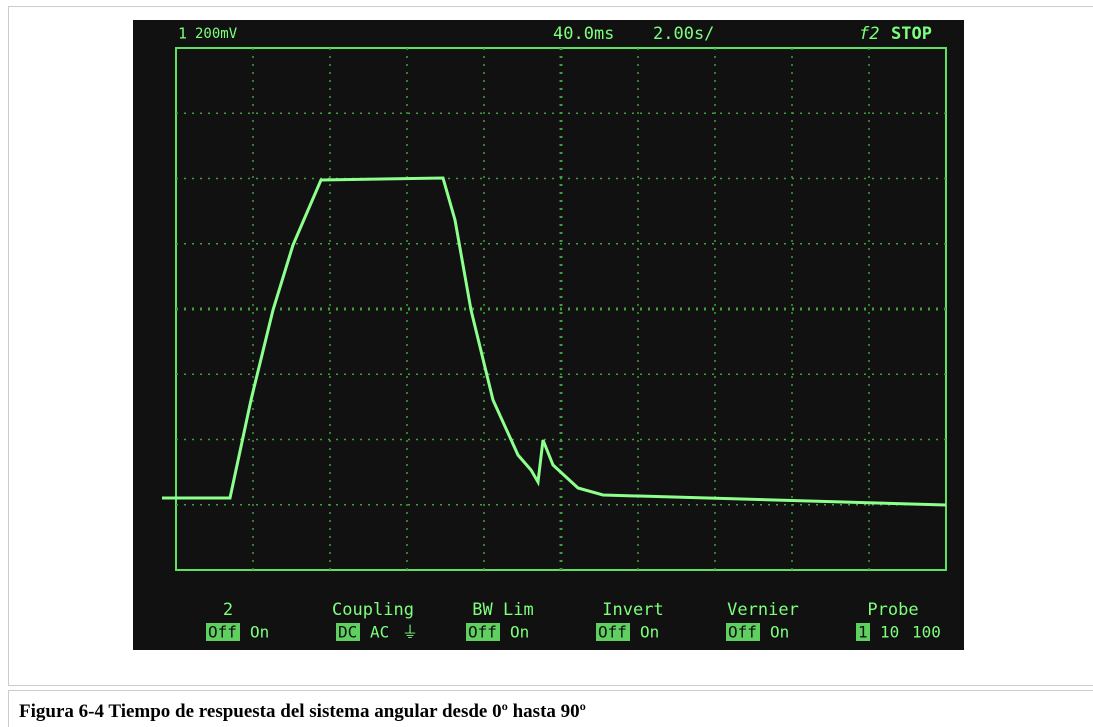 This screenshot has width=1093, height=727. Describe the element at coordinates (911, 34) in the screenshot. I see `status-label: STOP` at that location.